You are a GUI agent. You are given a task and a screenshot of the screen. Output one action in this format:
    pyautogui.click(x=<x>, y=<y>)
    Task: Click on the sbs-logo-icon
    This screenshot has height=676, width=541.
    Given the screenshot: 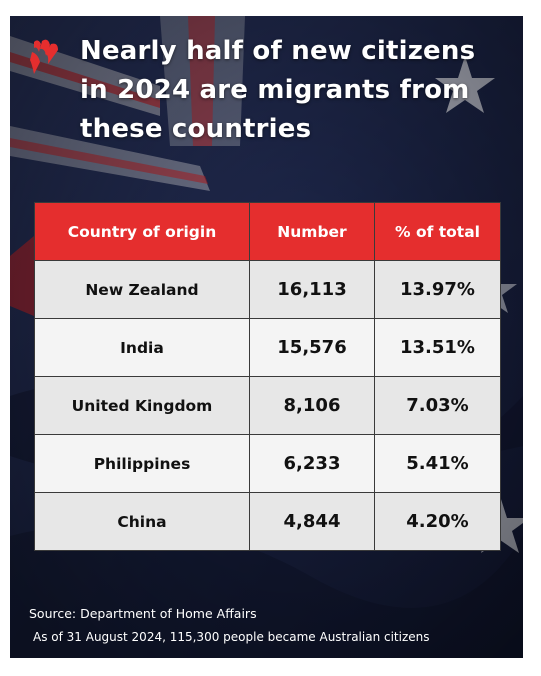 What is the action you would take?
    pyautogui.click(x=44, y=56)
    